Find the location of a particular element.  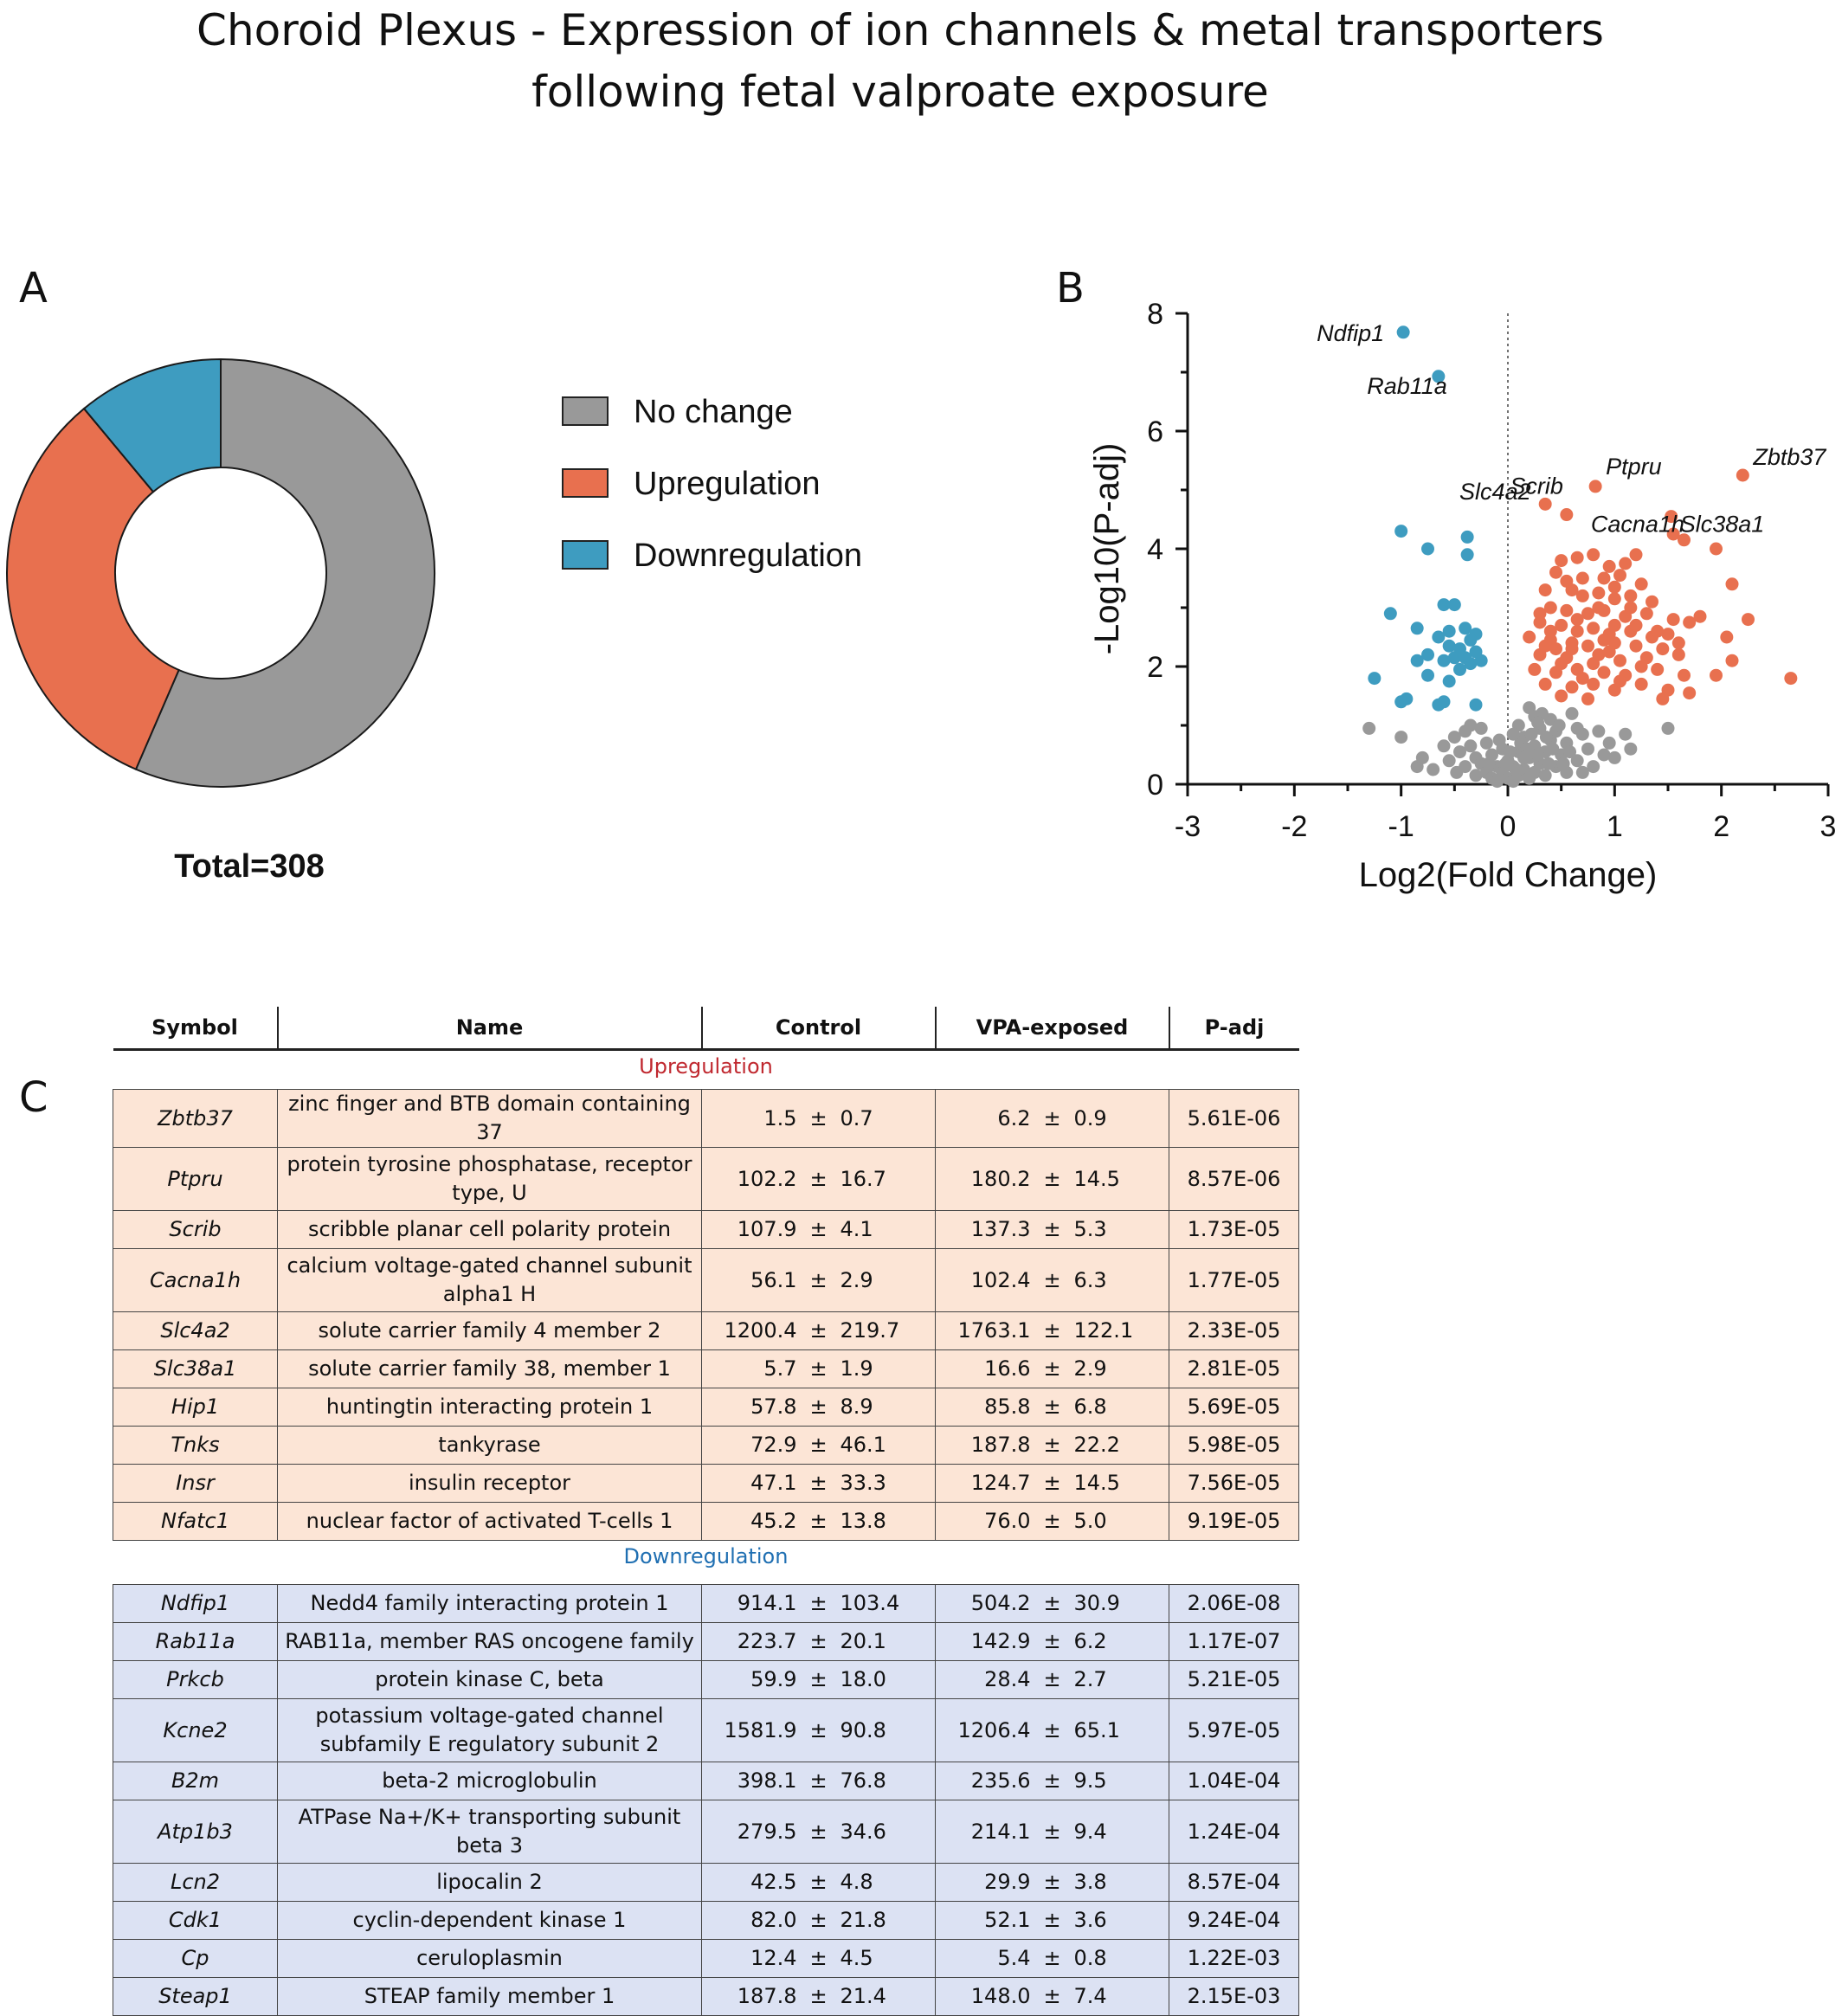

cell-control: 102.2 ±16.7 is located at coordinates (818, 1179).